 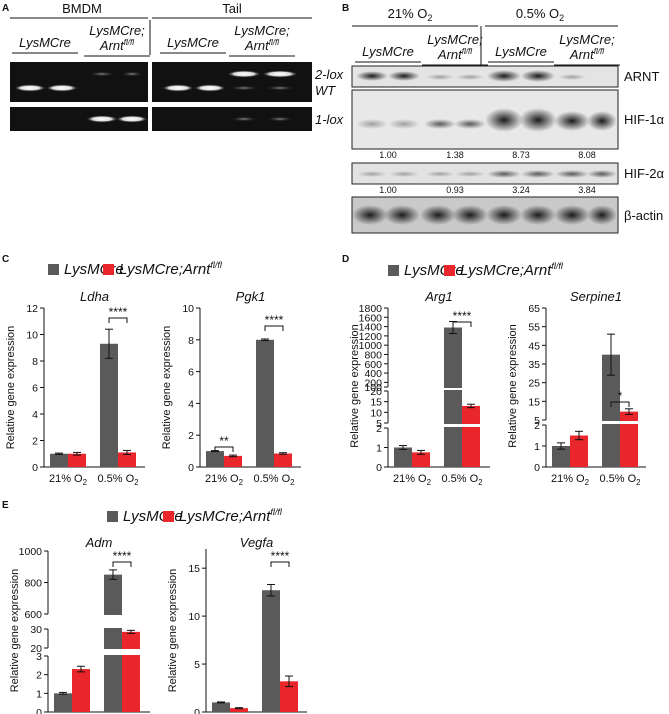 What do you see at coordinates (94, 269) in the screenshot?
I see `legend-label-lysmcre: LysMCre` at bounding box center [94, 269].